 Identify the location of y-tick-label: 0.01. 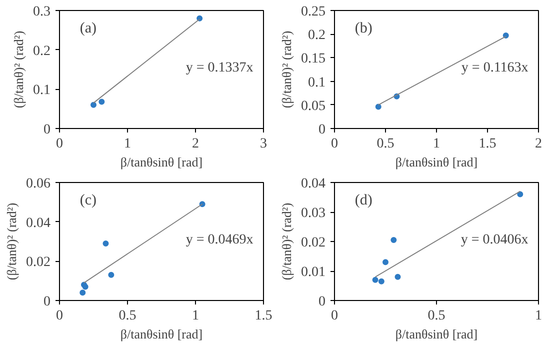
(313, 272).